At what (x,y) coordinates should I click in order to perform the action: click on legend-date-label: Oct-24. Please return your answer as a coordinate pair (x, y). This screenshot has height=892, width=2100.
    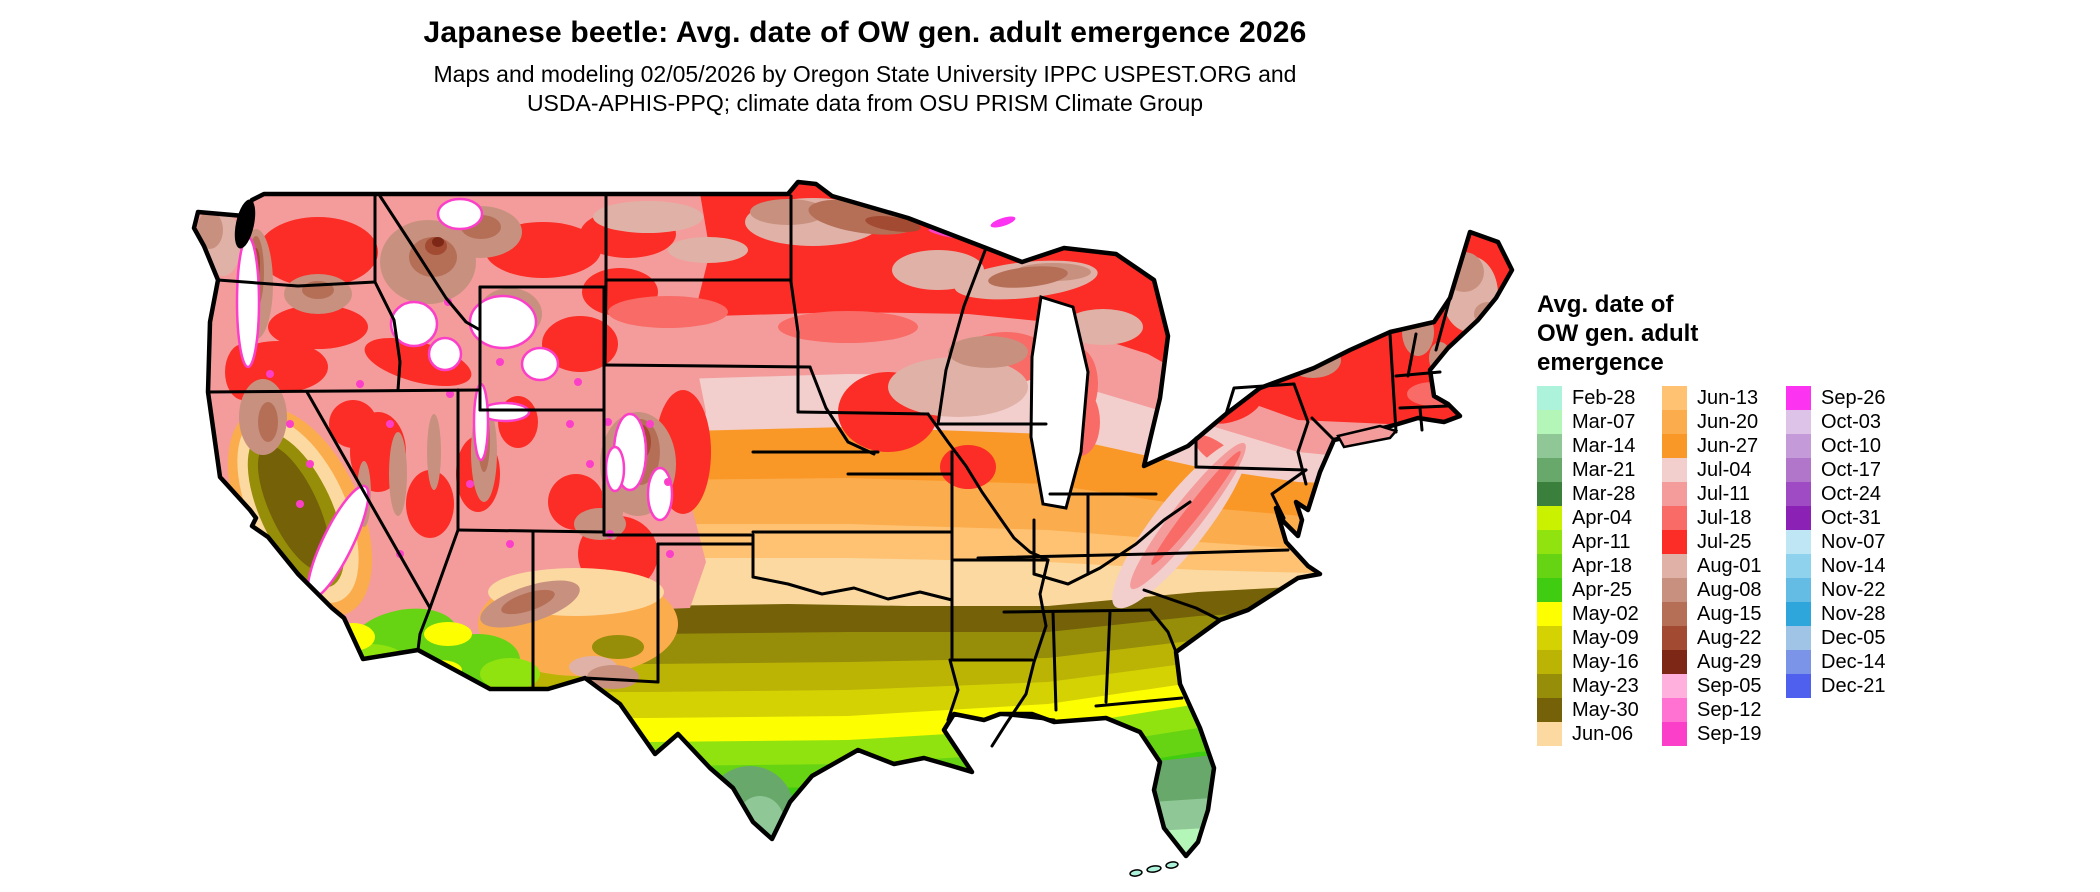
    Looking at the image, I should click on (1851, 494).